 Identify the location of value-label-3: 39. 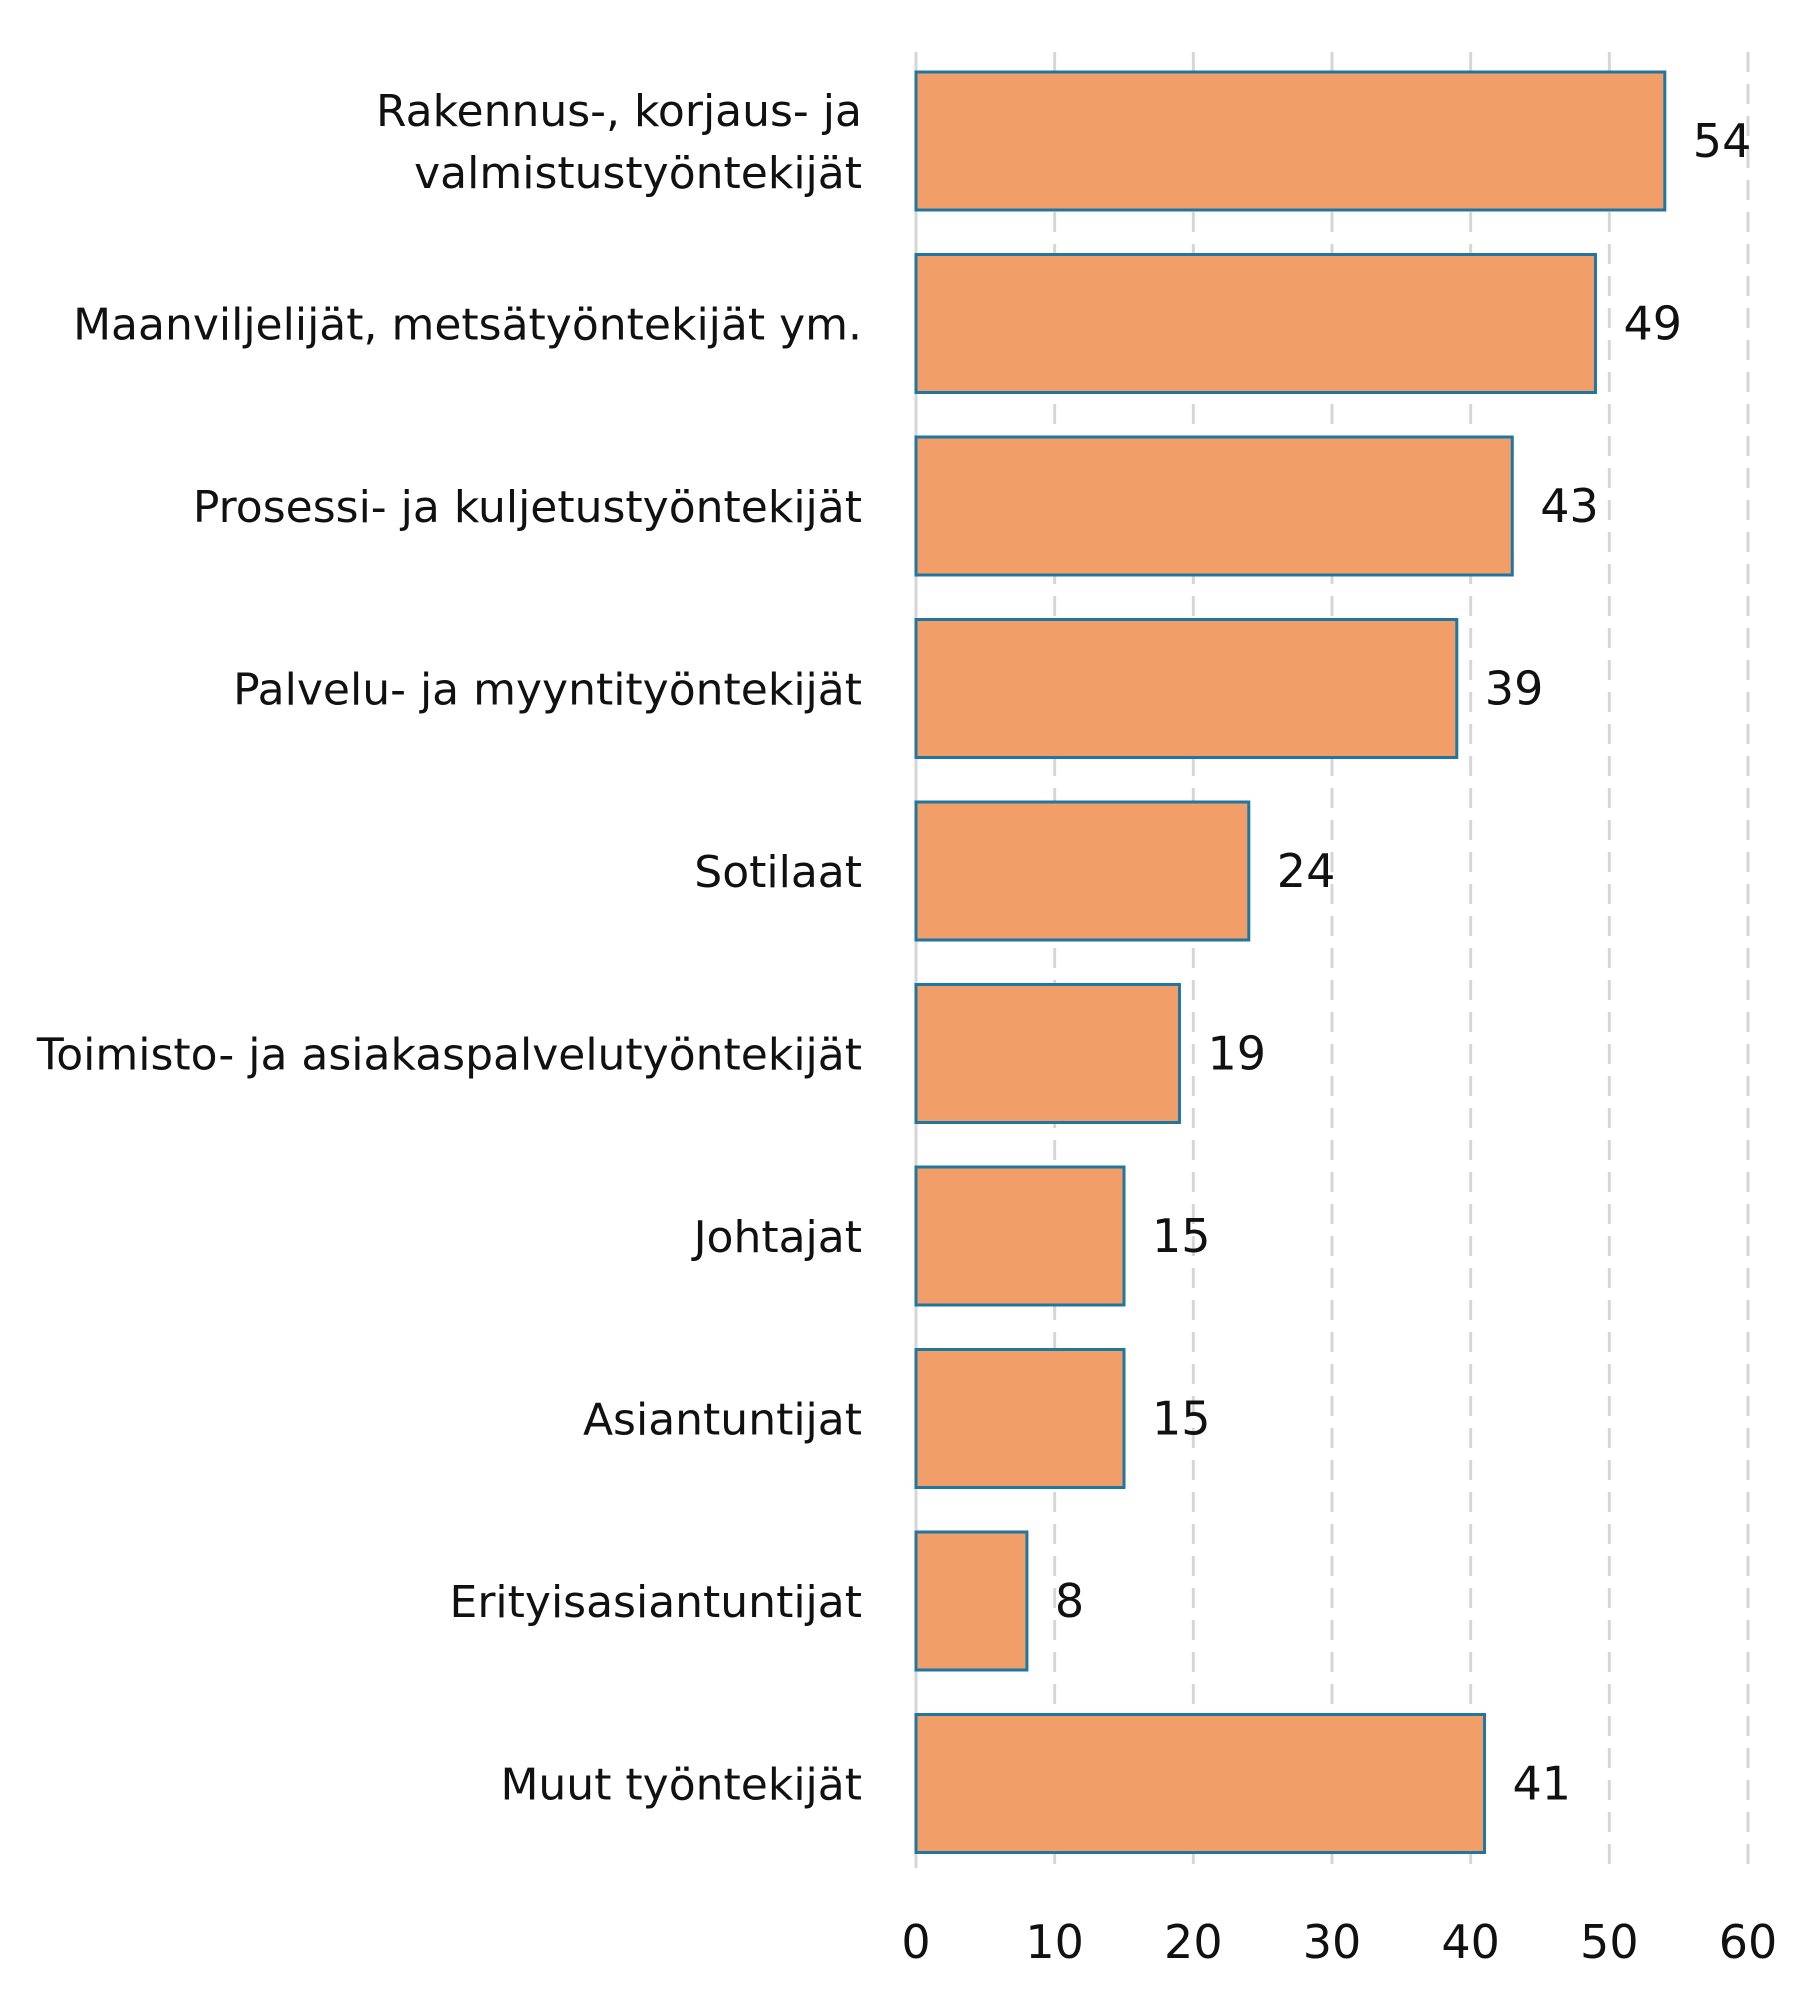
(1514, 689).